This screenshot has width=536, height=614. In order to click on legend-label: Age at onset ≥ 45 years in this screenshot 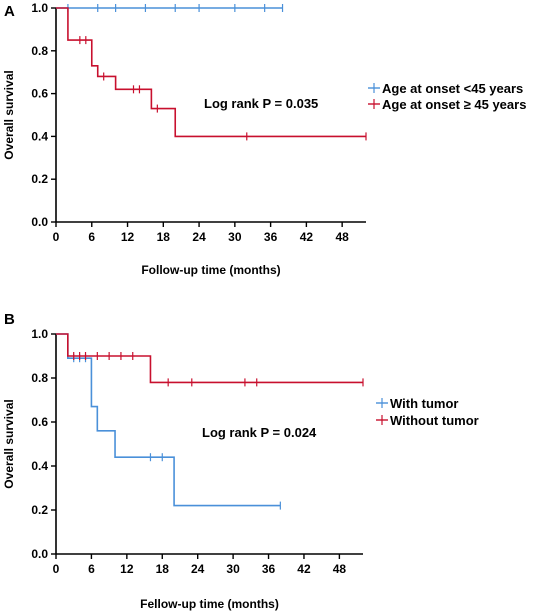, I will do `click(454, 104)`.